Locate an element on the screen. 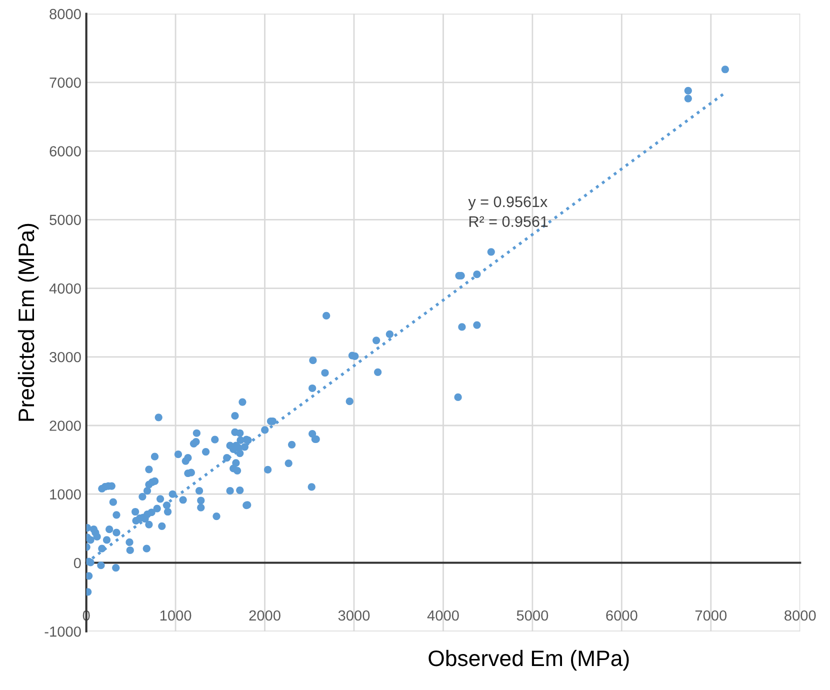 This screenshot has width=830, height=690. y-tick-label: 0 is located at coordinates (77, 563).